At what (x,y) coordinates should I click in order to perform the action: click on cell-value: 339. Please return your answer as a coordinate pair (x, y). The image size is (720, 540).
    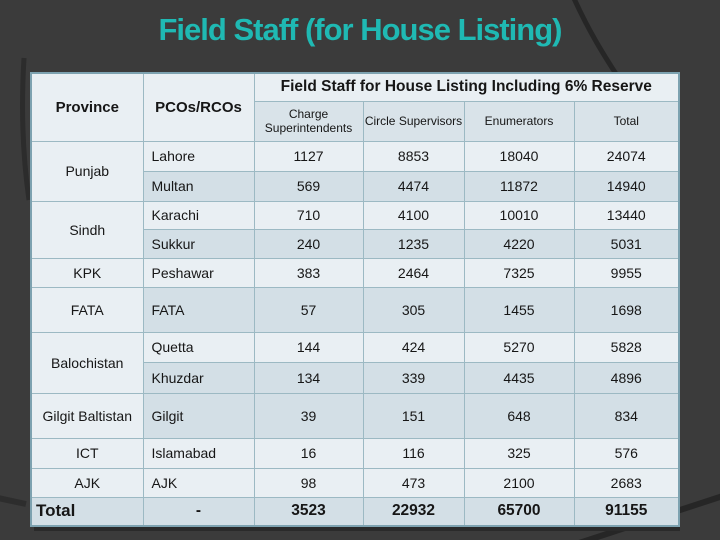
    Looking at the image, I should click on (413, 377).